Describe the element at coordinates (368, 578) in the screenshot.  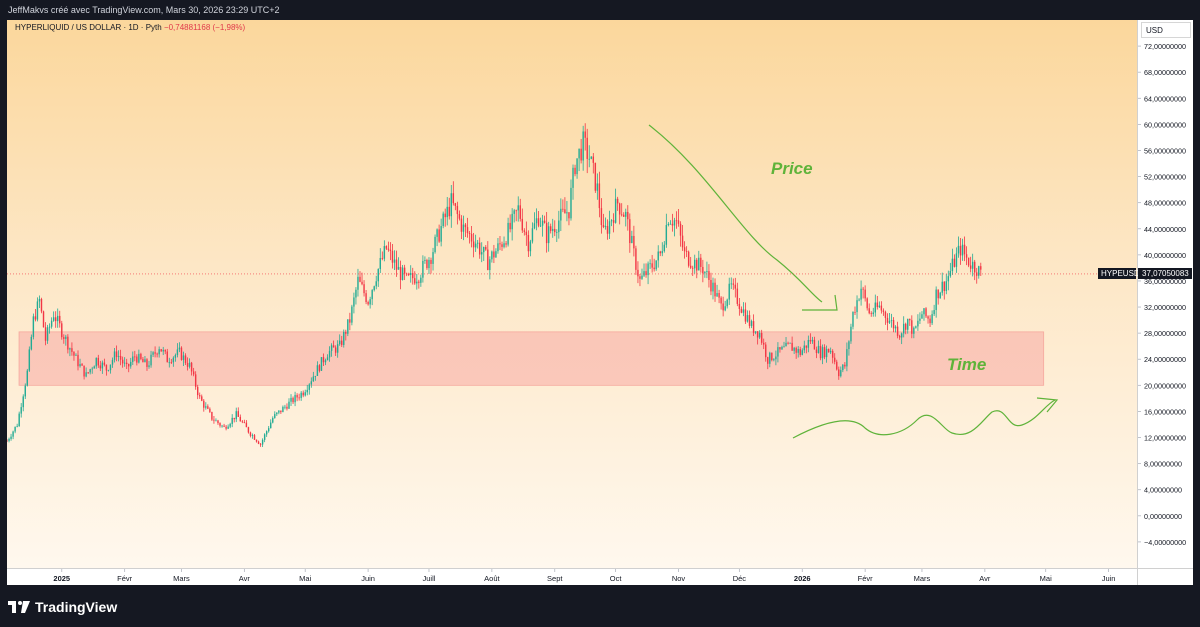
I see `time-tick-label: Juin` at that location.